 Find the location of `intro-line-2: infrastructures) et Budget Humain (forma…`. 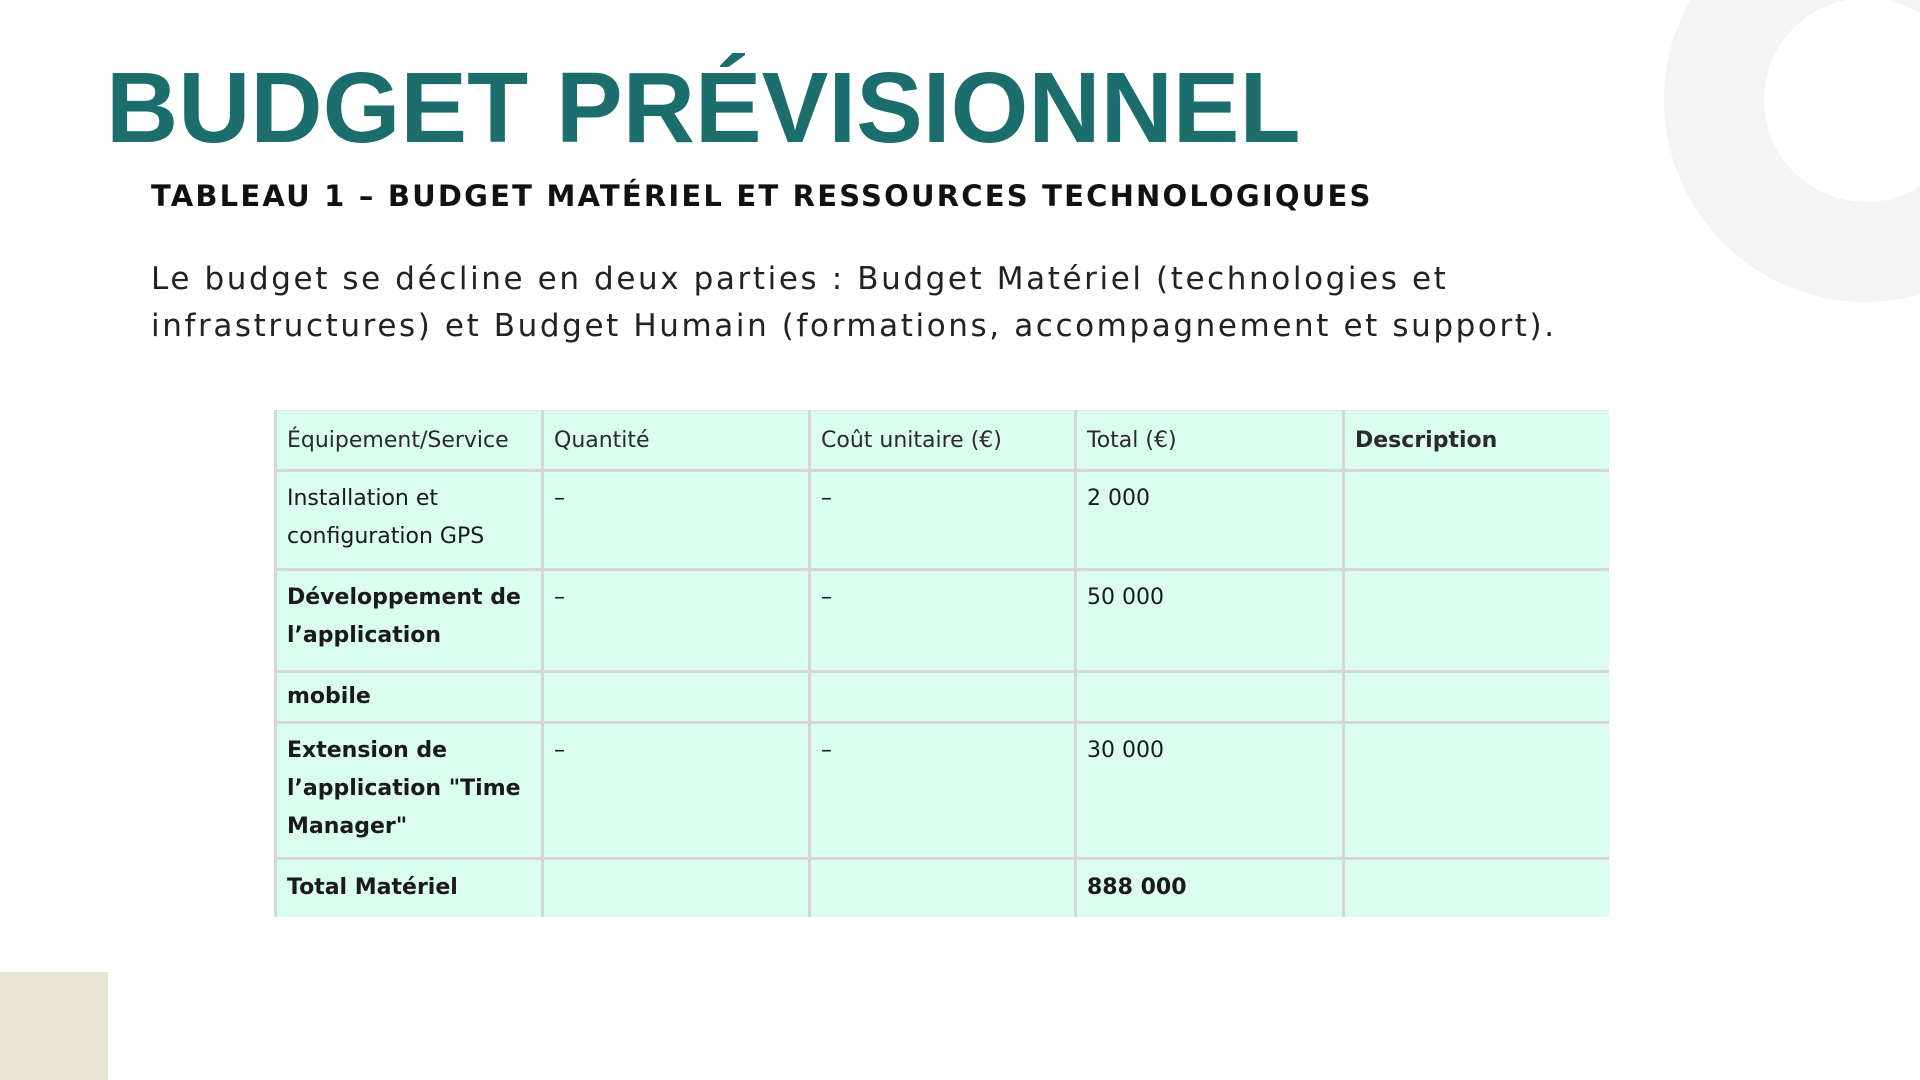

intro-line-2: infrastructures) et Budget Humain (forma… is located at coordinates (854, 326).